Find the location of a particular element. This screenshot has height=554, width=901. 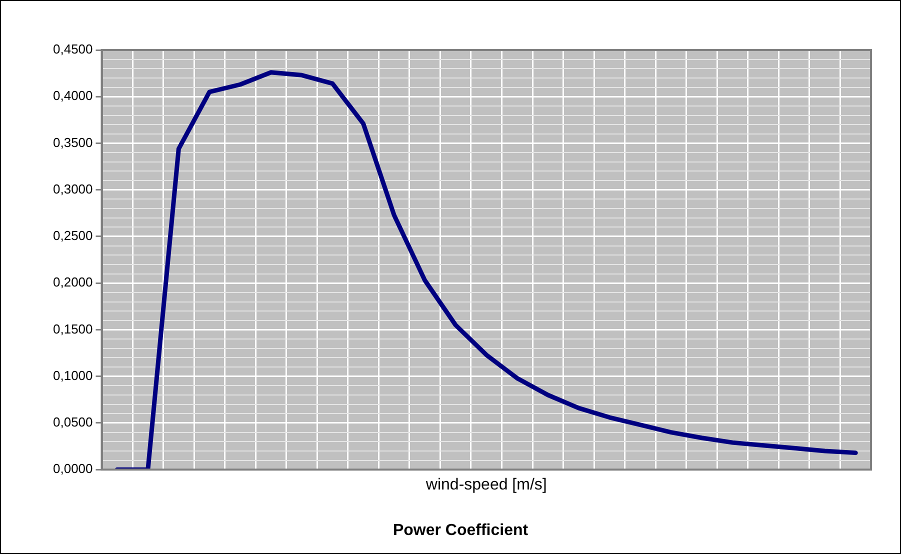

y-tick-label: 0,0000 is located at coordinates (72, 468).